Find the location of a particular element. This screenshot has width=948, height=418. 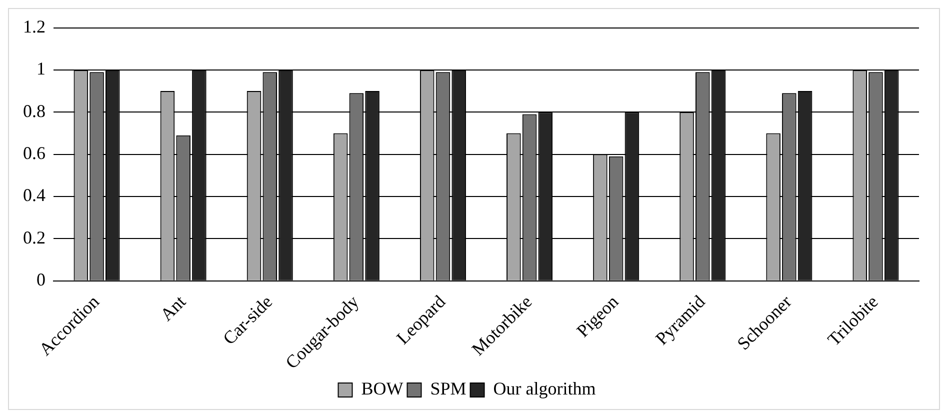

legend-label: Our algorithm is located at coordinates (544, 388).